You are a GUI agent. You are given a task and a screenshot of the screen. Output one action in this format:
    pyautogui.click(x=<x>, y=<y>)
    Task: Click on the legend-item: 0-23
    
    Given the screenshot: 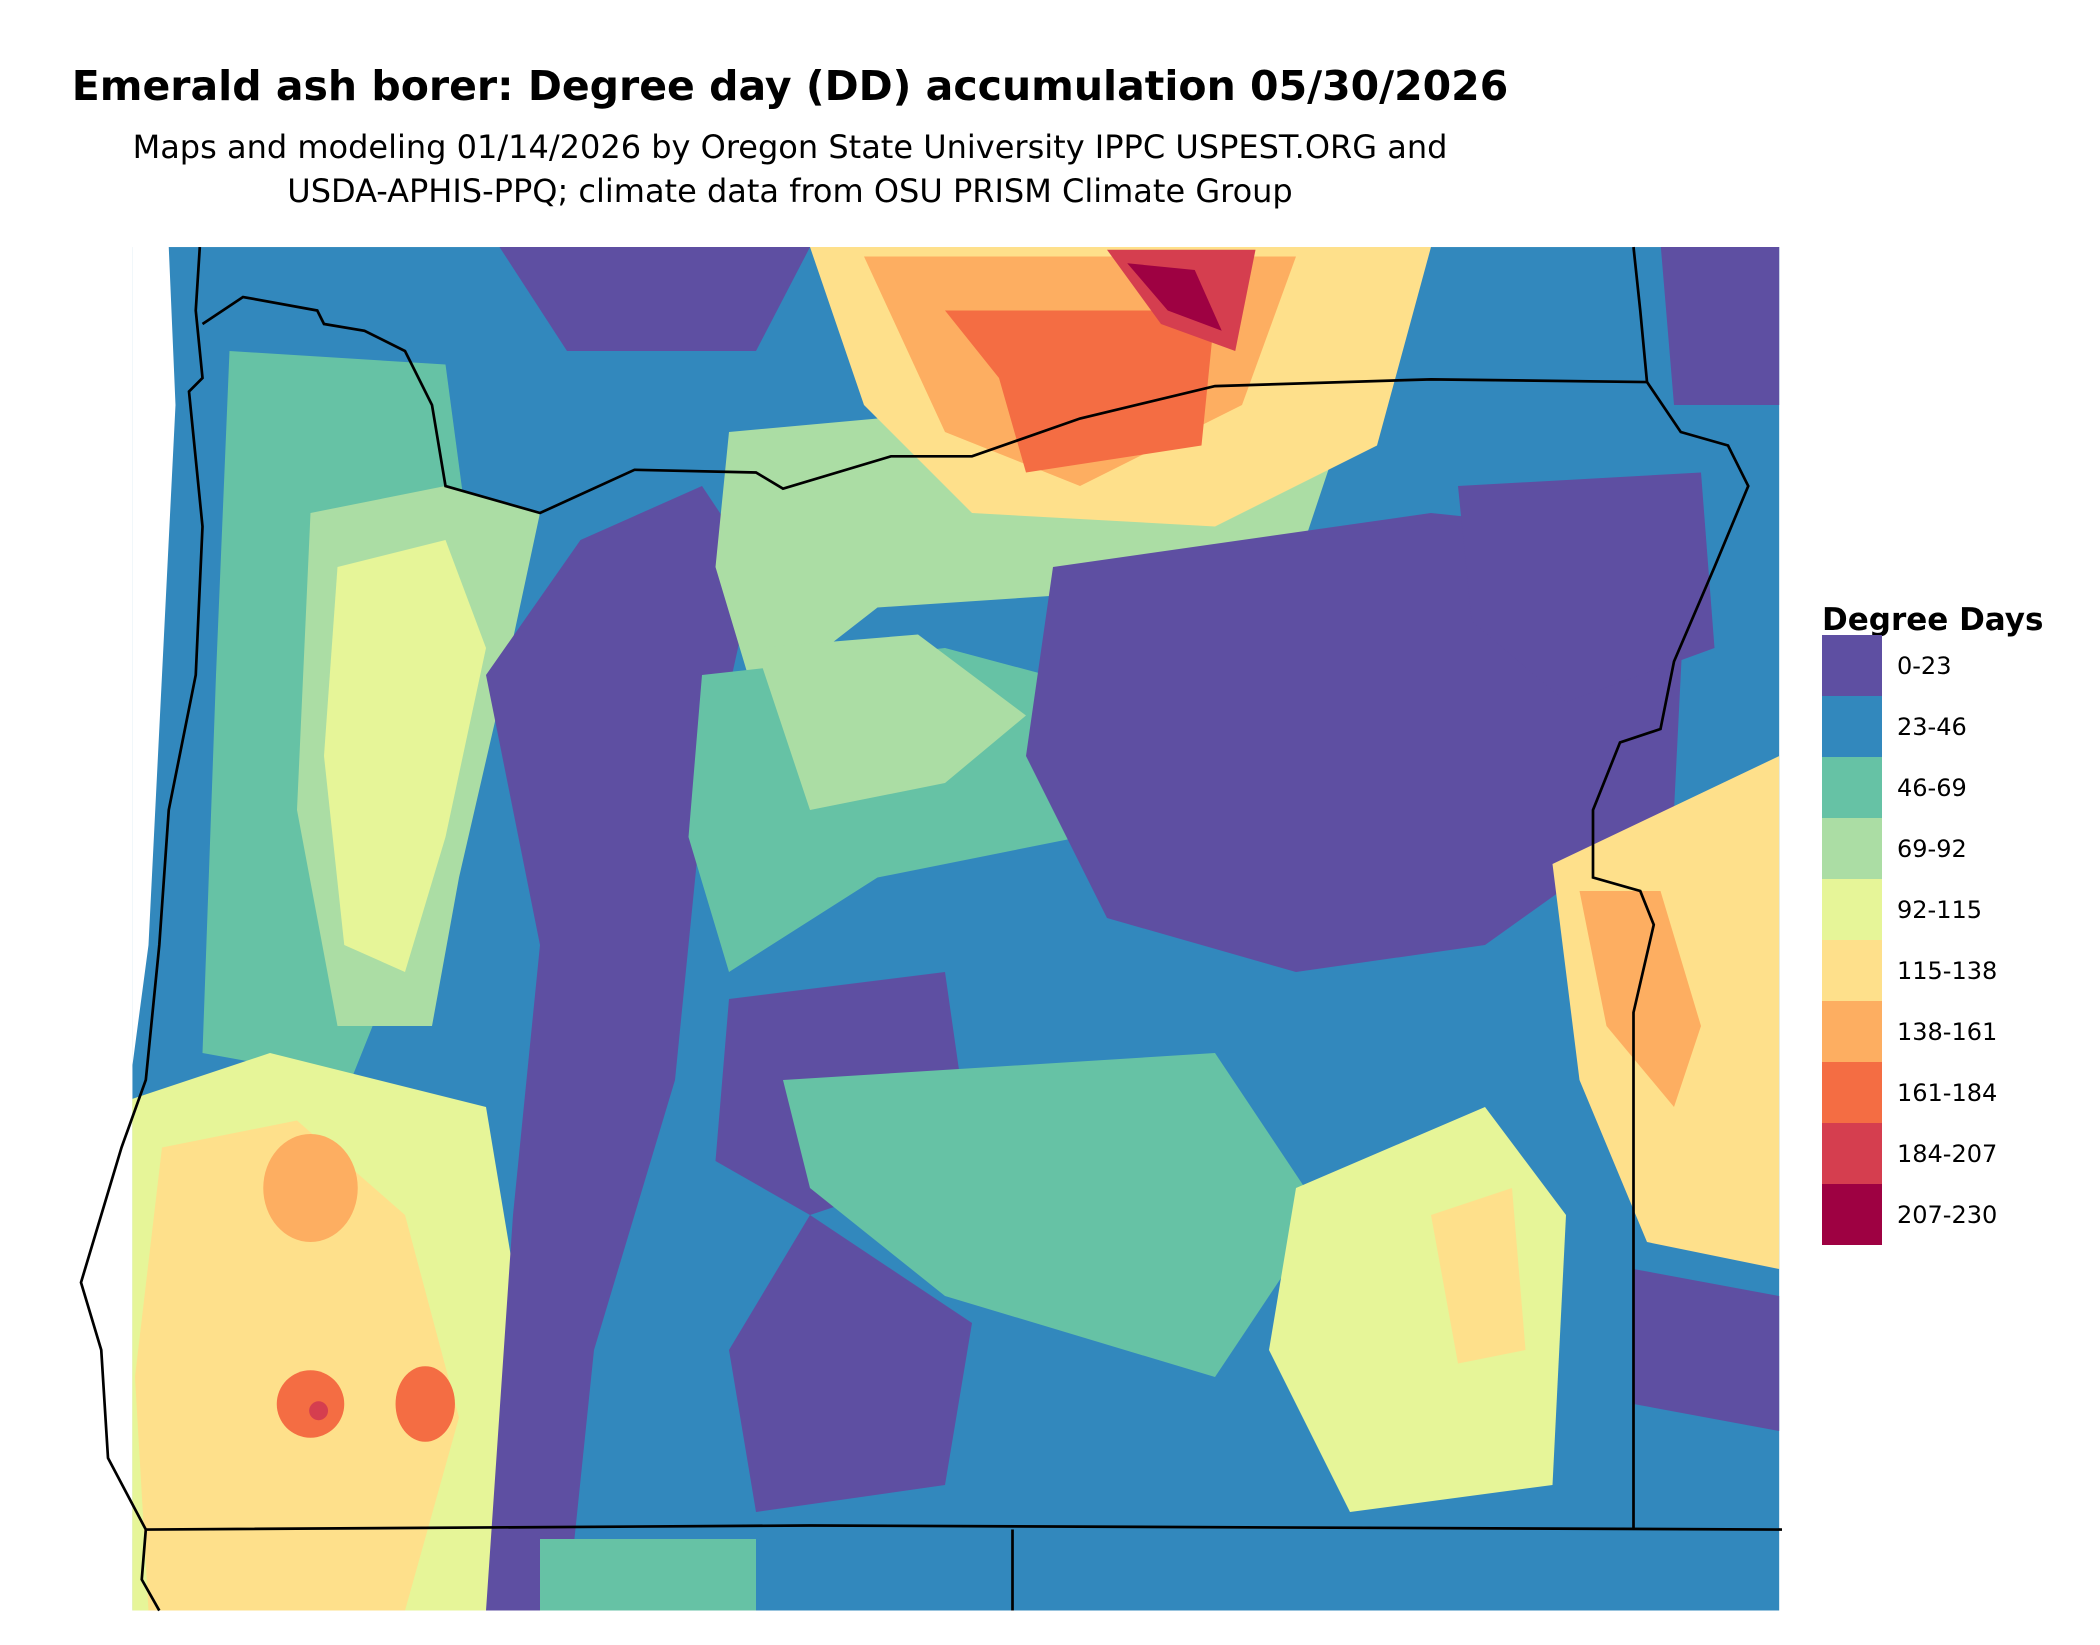 What is the action you would take?
    pyautogui.click(x=1909, y=665)
    